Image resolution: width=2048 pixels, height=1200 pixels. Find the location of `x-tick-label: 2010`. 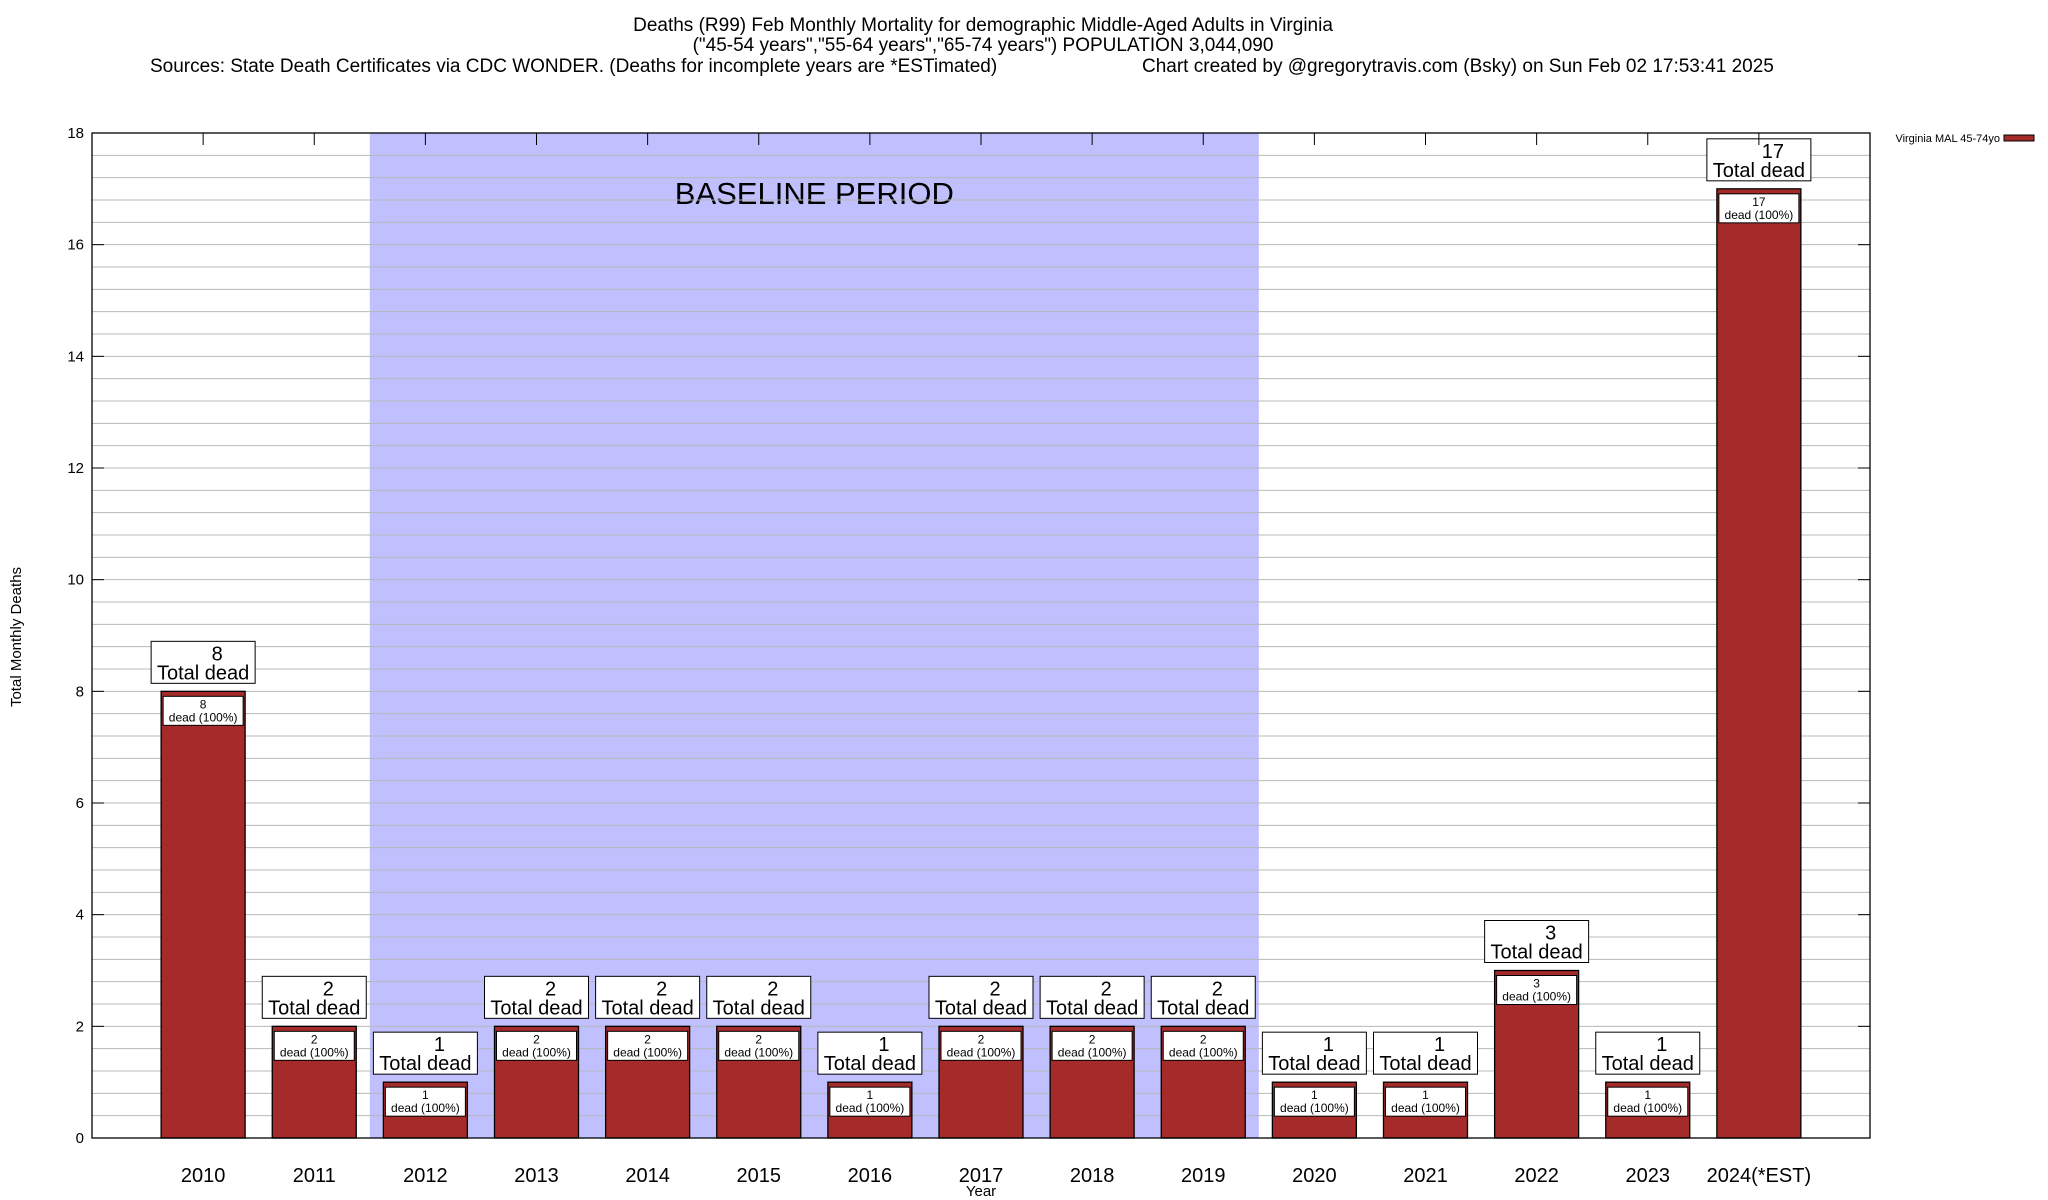

x-tick-label: 2010 is located at coordinates (203, 1176).